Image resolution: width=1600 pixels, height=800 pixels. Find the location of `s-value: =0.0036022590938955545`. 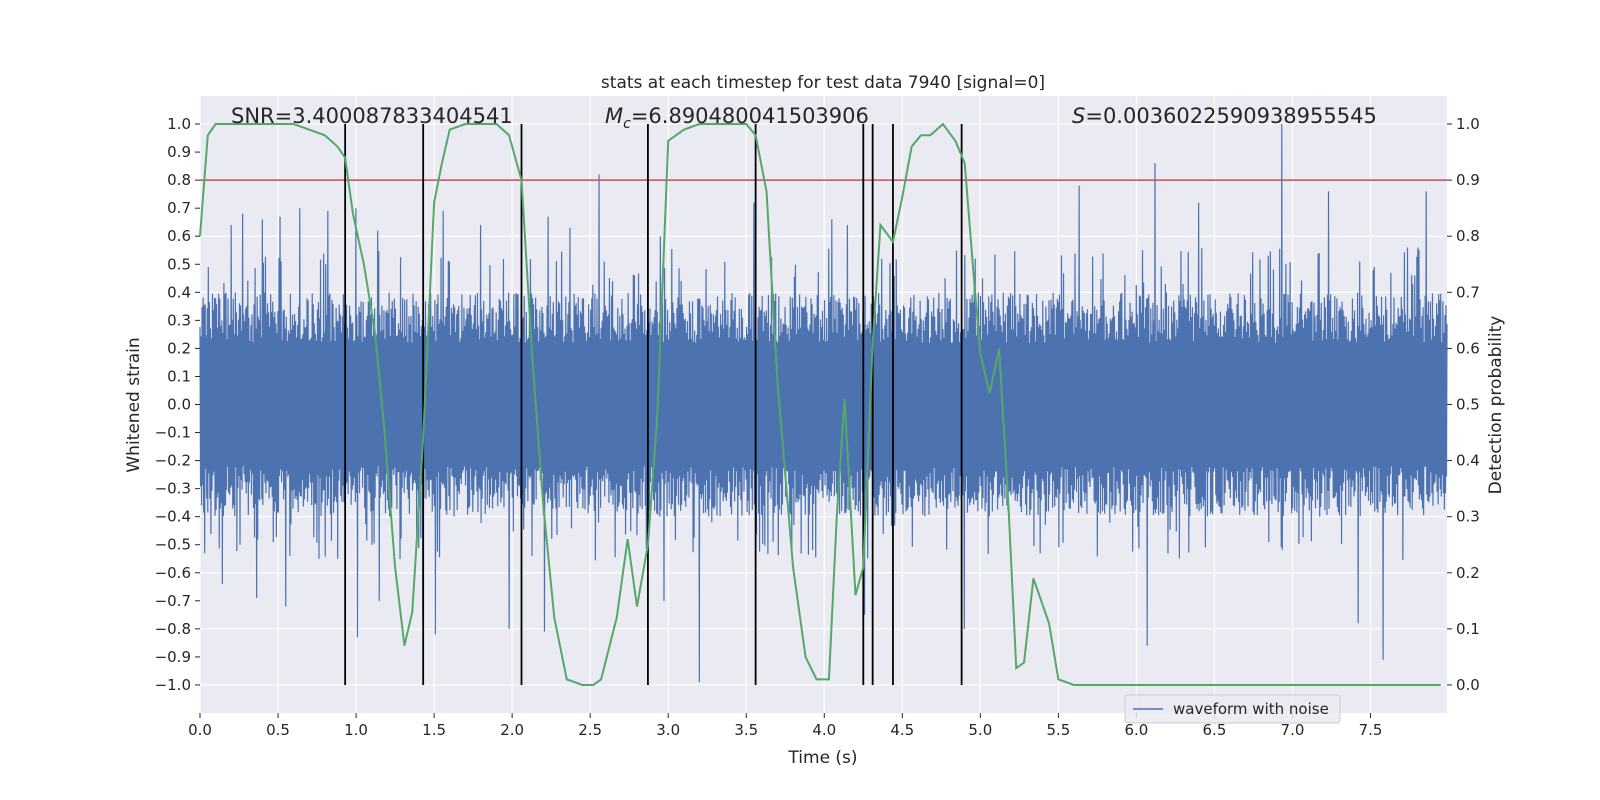

s-value: =0.0036022590938955545 is located at coordinates (1231, 116).